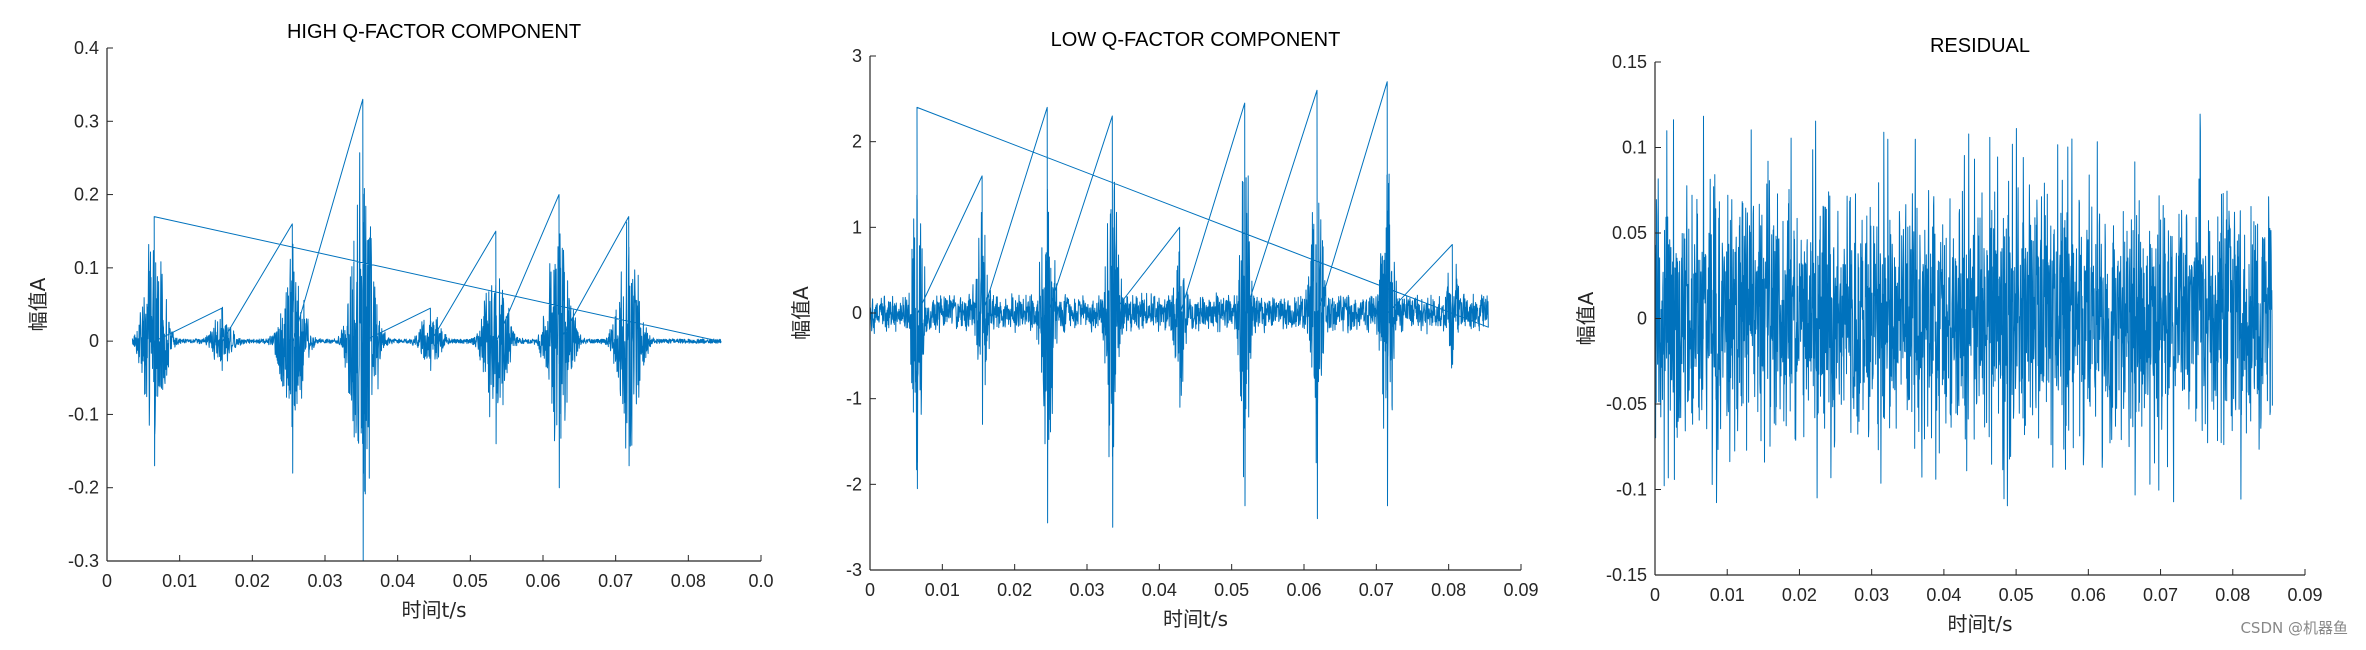  I want to click on chart-title: LOW Q-FACTOR COMPONENT, so click(1196, 40).